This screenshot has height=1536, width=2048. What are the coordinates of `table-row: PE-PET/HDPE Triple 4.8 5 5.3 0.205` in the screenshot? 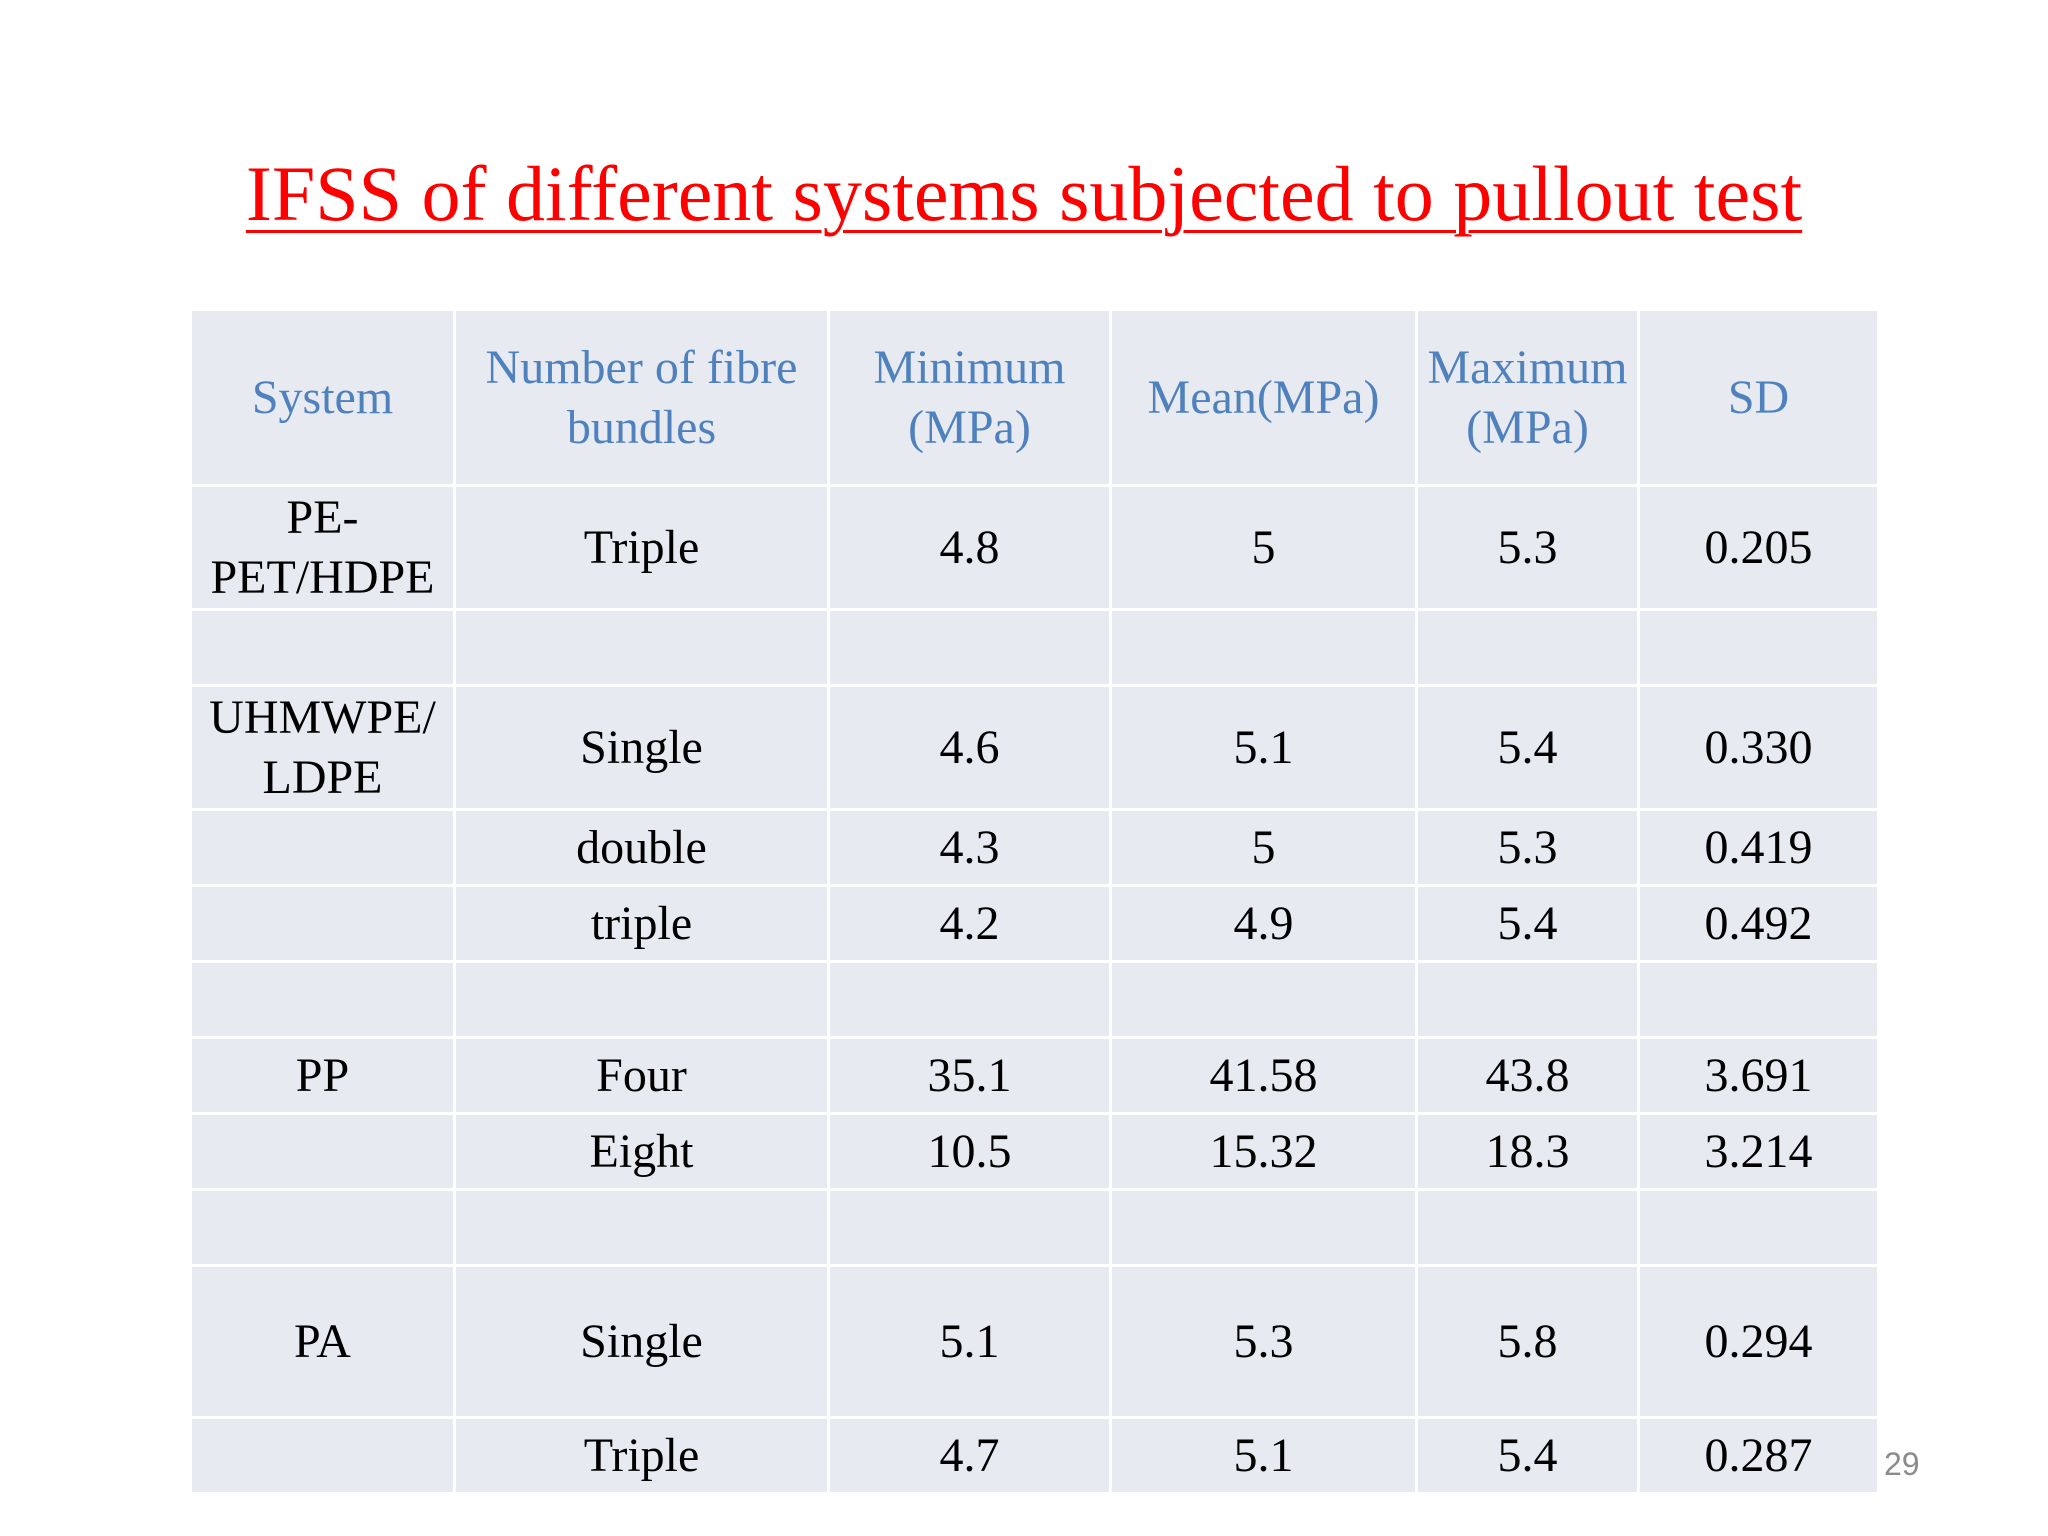 It's located at (1034, 547).